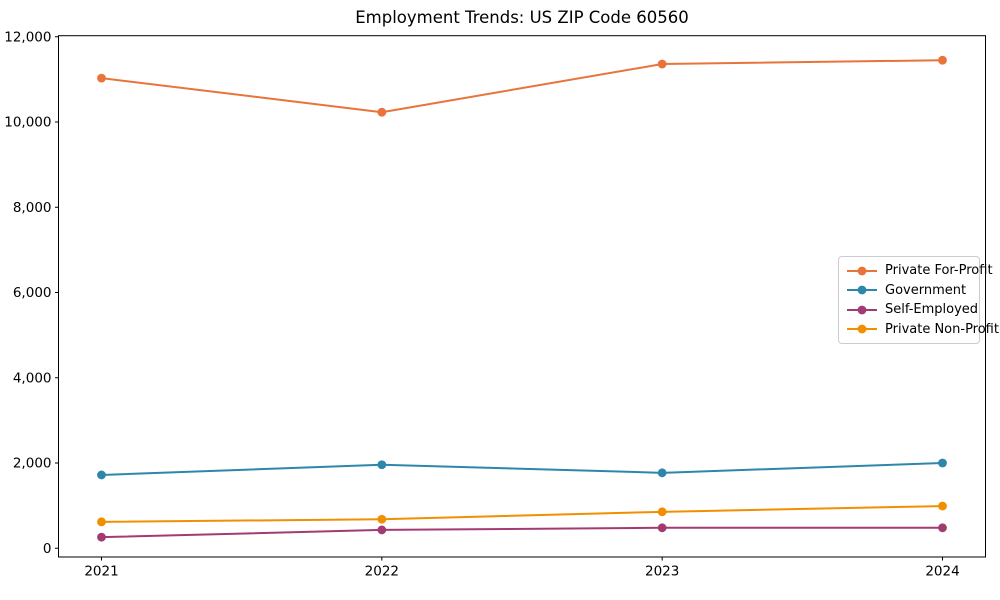 This screenshot has height=600, width=1000. I want to click on y-tick-label: 6,000, so click(32, 293).